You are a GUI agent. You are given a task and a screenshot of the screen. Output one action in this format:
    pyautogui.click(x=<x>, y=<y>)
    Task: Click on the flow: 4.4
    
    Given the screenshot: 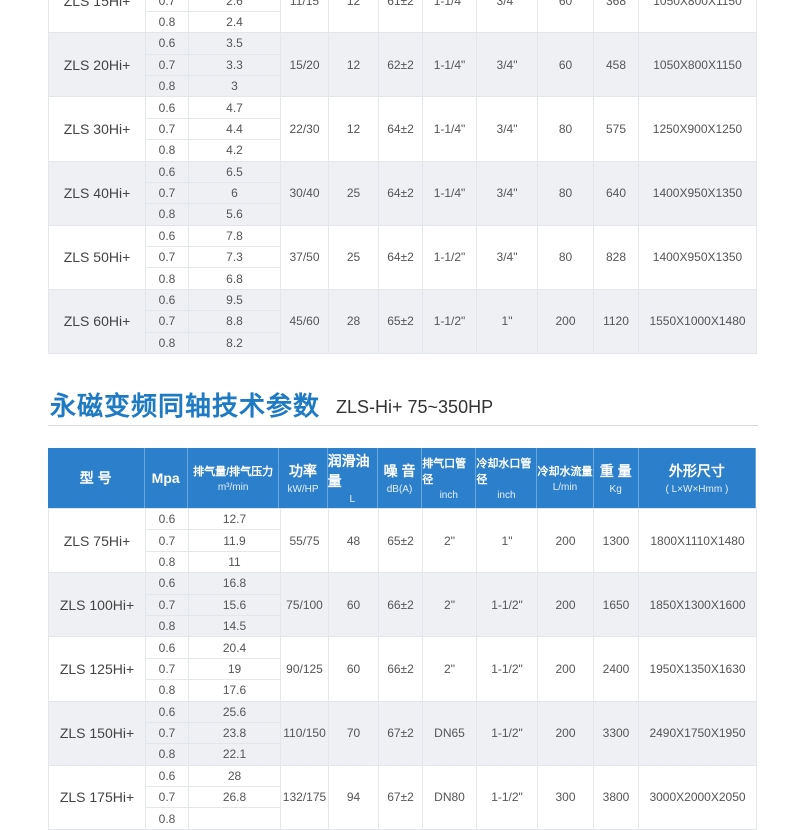 What is the action you would take?
    pyautogui.click(x=234, y=129)
    